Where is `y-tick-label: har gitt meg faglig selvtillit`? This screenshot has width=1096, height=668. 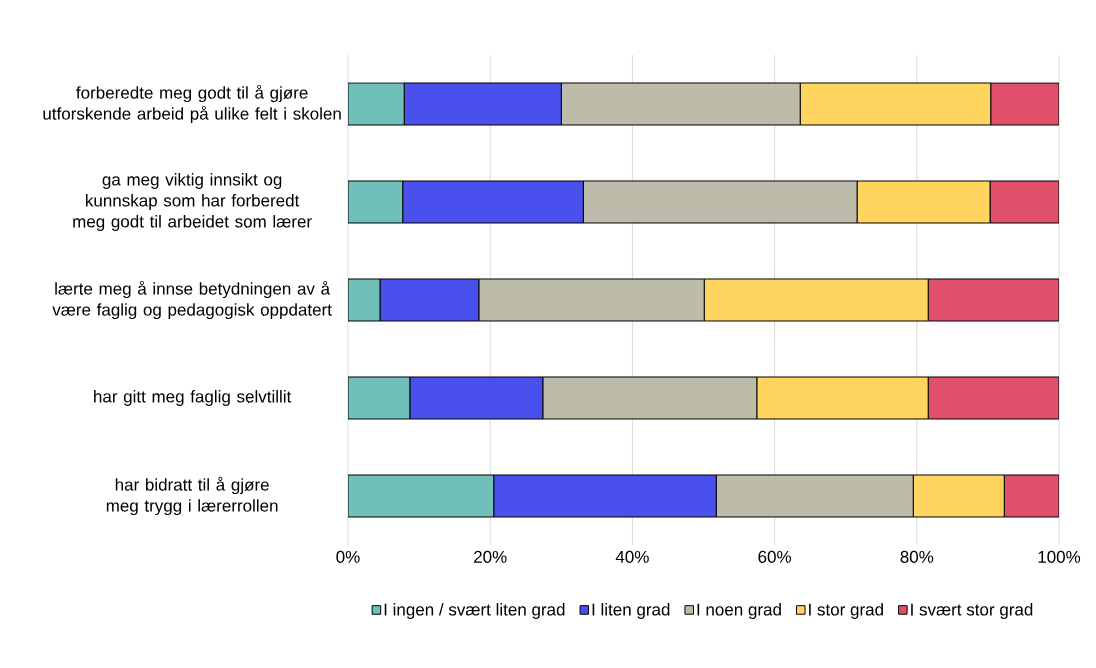 y-tick-label: har gitt meg faglig selvtillit is located at coordinates (193, 398).